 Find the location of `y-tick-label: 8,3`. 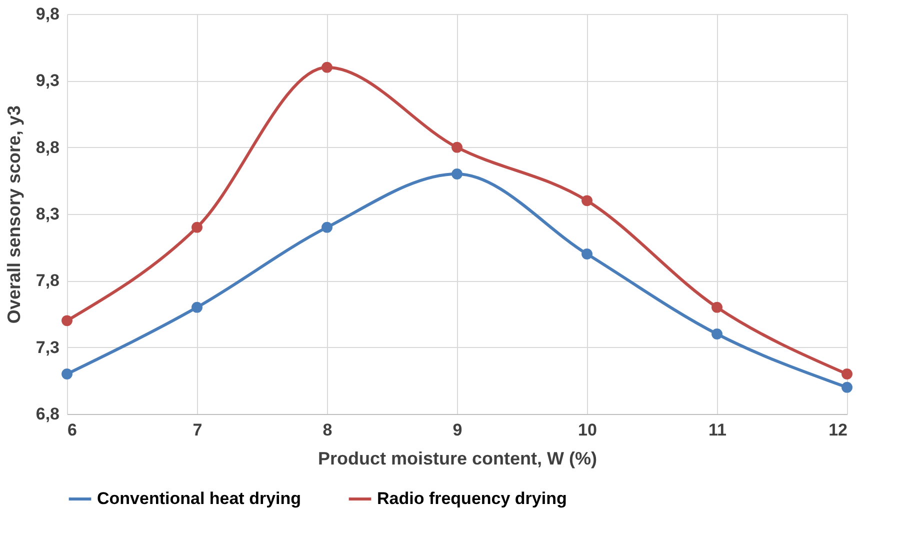

y-tick-label: 8,3 is located at coordinates (48, 214).